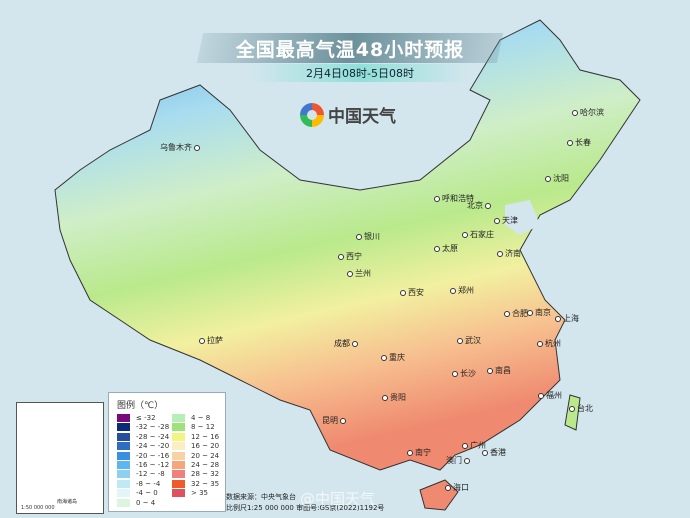 The image size is (690, 518). I want to click on city-label: 武汉, so click(469, 340).